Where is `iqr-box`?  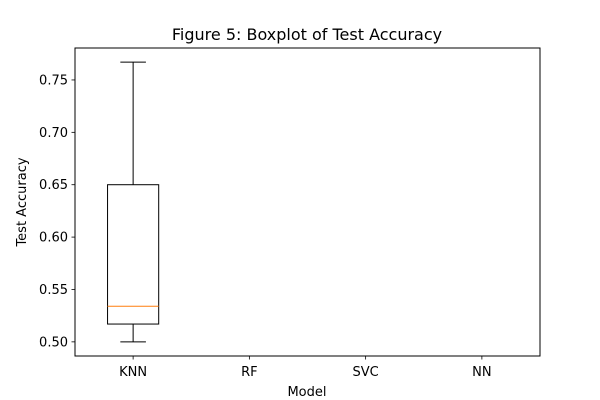
iqr-box is located at coordinates (133, 254).